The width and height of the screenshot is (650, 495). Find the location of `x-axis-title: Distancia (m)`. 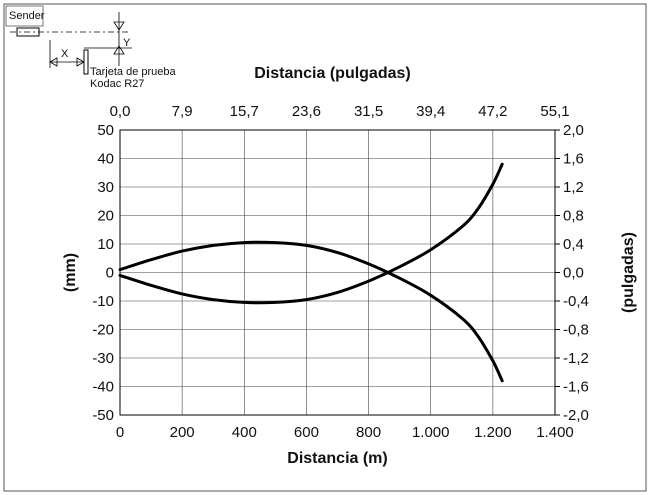

x-axis-title: Distancia (m) is located at coordinates (337, 458).